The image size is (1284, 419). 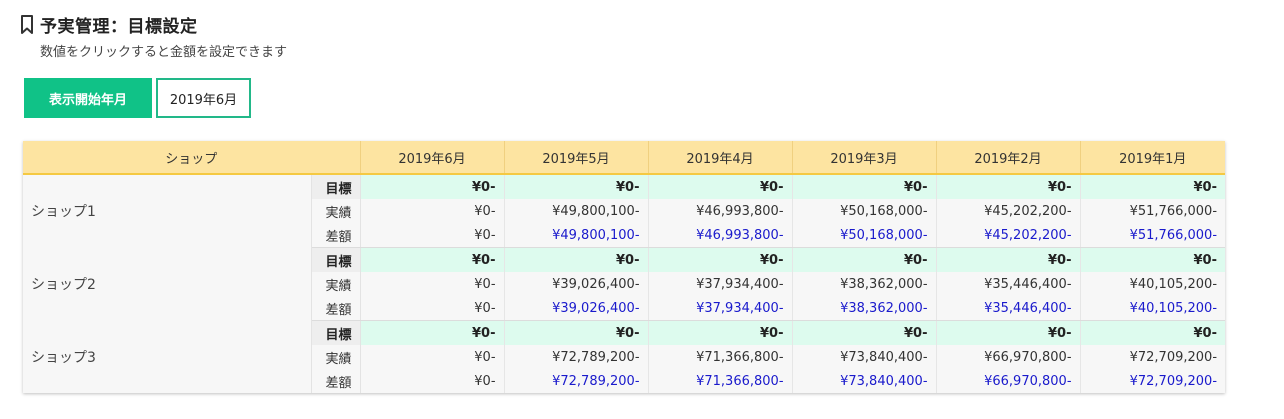 What do you see at coordinates (1153, 357) in the screenshot?
I see `actual-amount-cell: ¥72,709,200-` at bounding box center [1153, 357].